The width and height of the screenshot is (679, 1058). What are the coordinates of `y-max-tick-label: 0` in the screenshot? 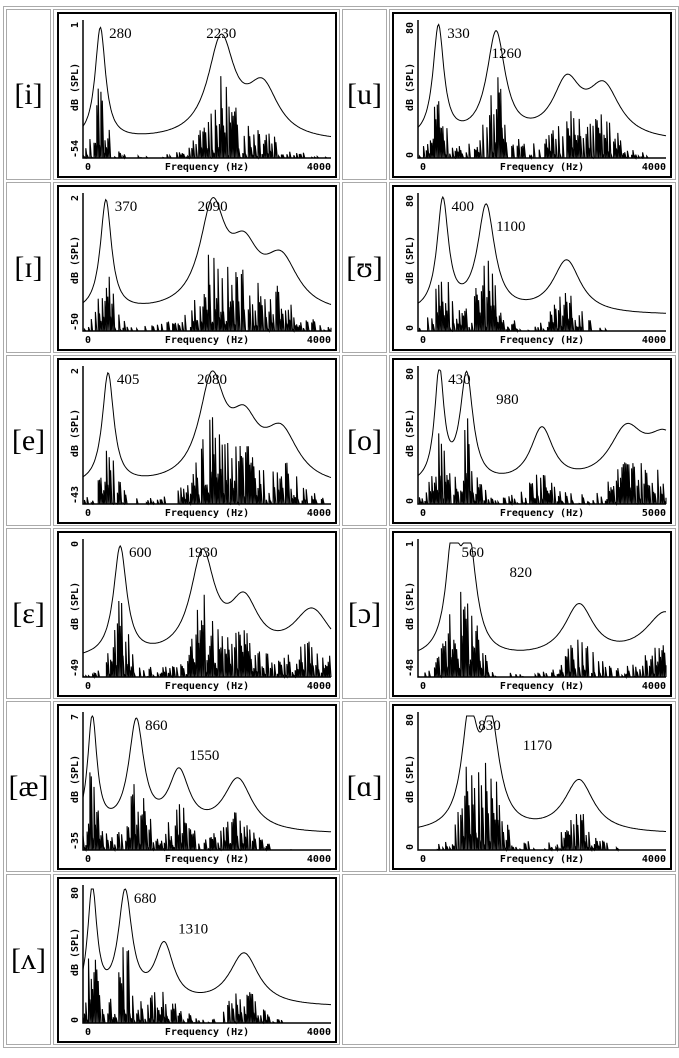 It's located at (75, 544).